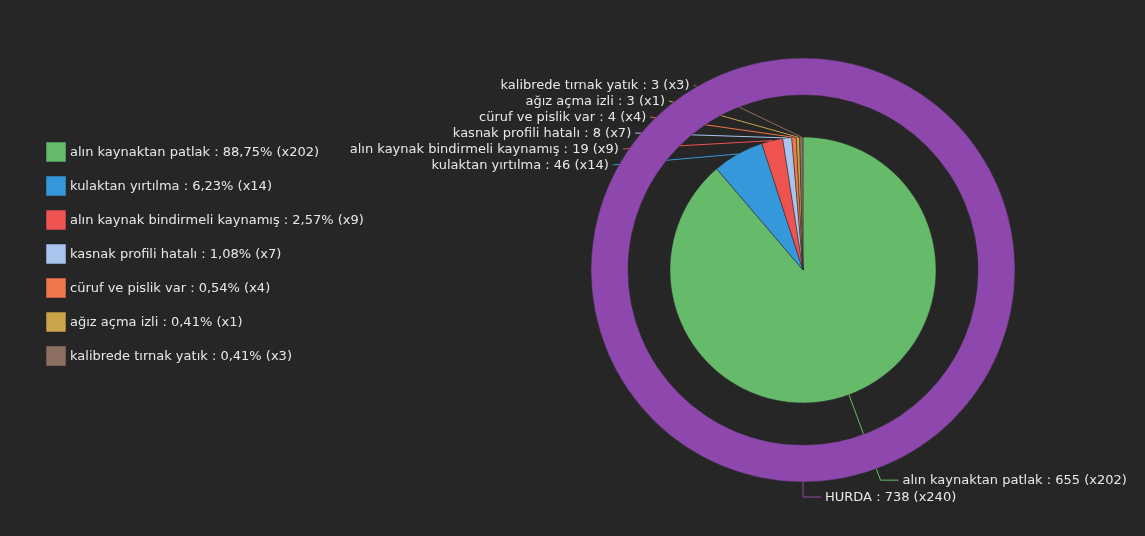  Describe the element at coordinates (595, 84) in the screenshot. I see `data-label: kalibrede tırnak yatık : 3 (x3)` at that location.